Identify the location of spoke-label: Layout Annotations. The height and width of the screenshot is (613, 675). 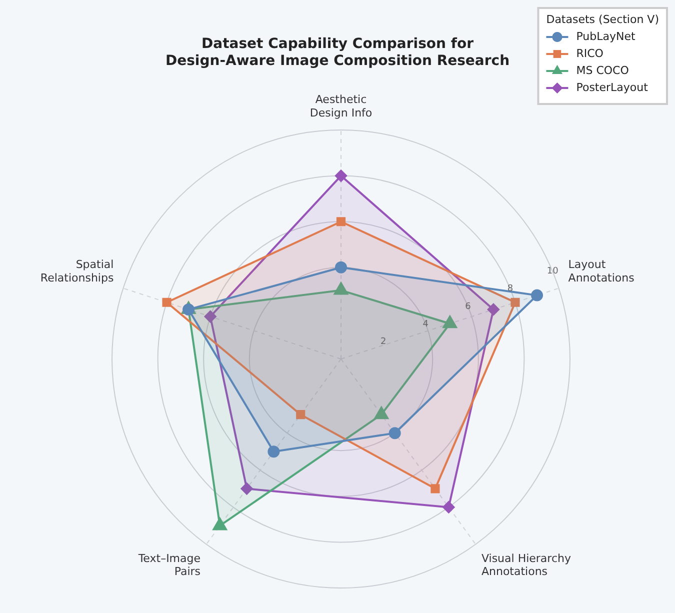
(601, 271).